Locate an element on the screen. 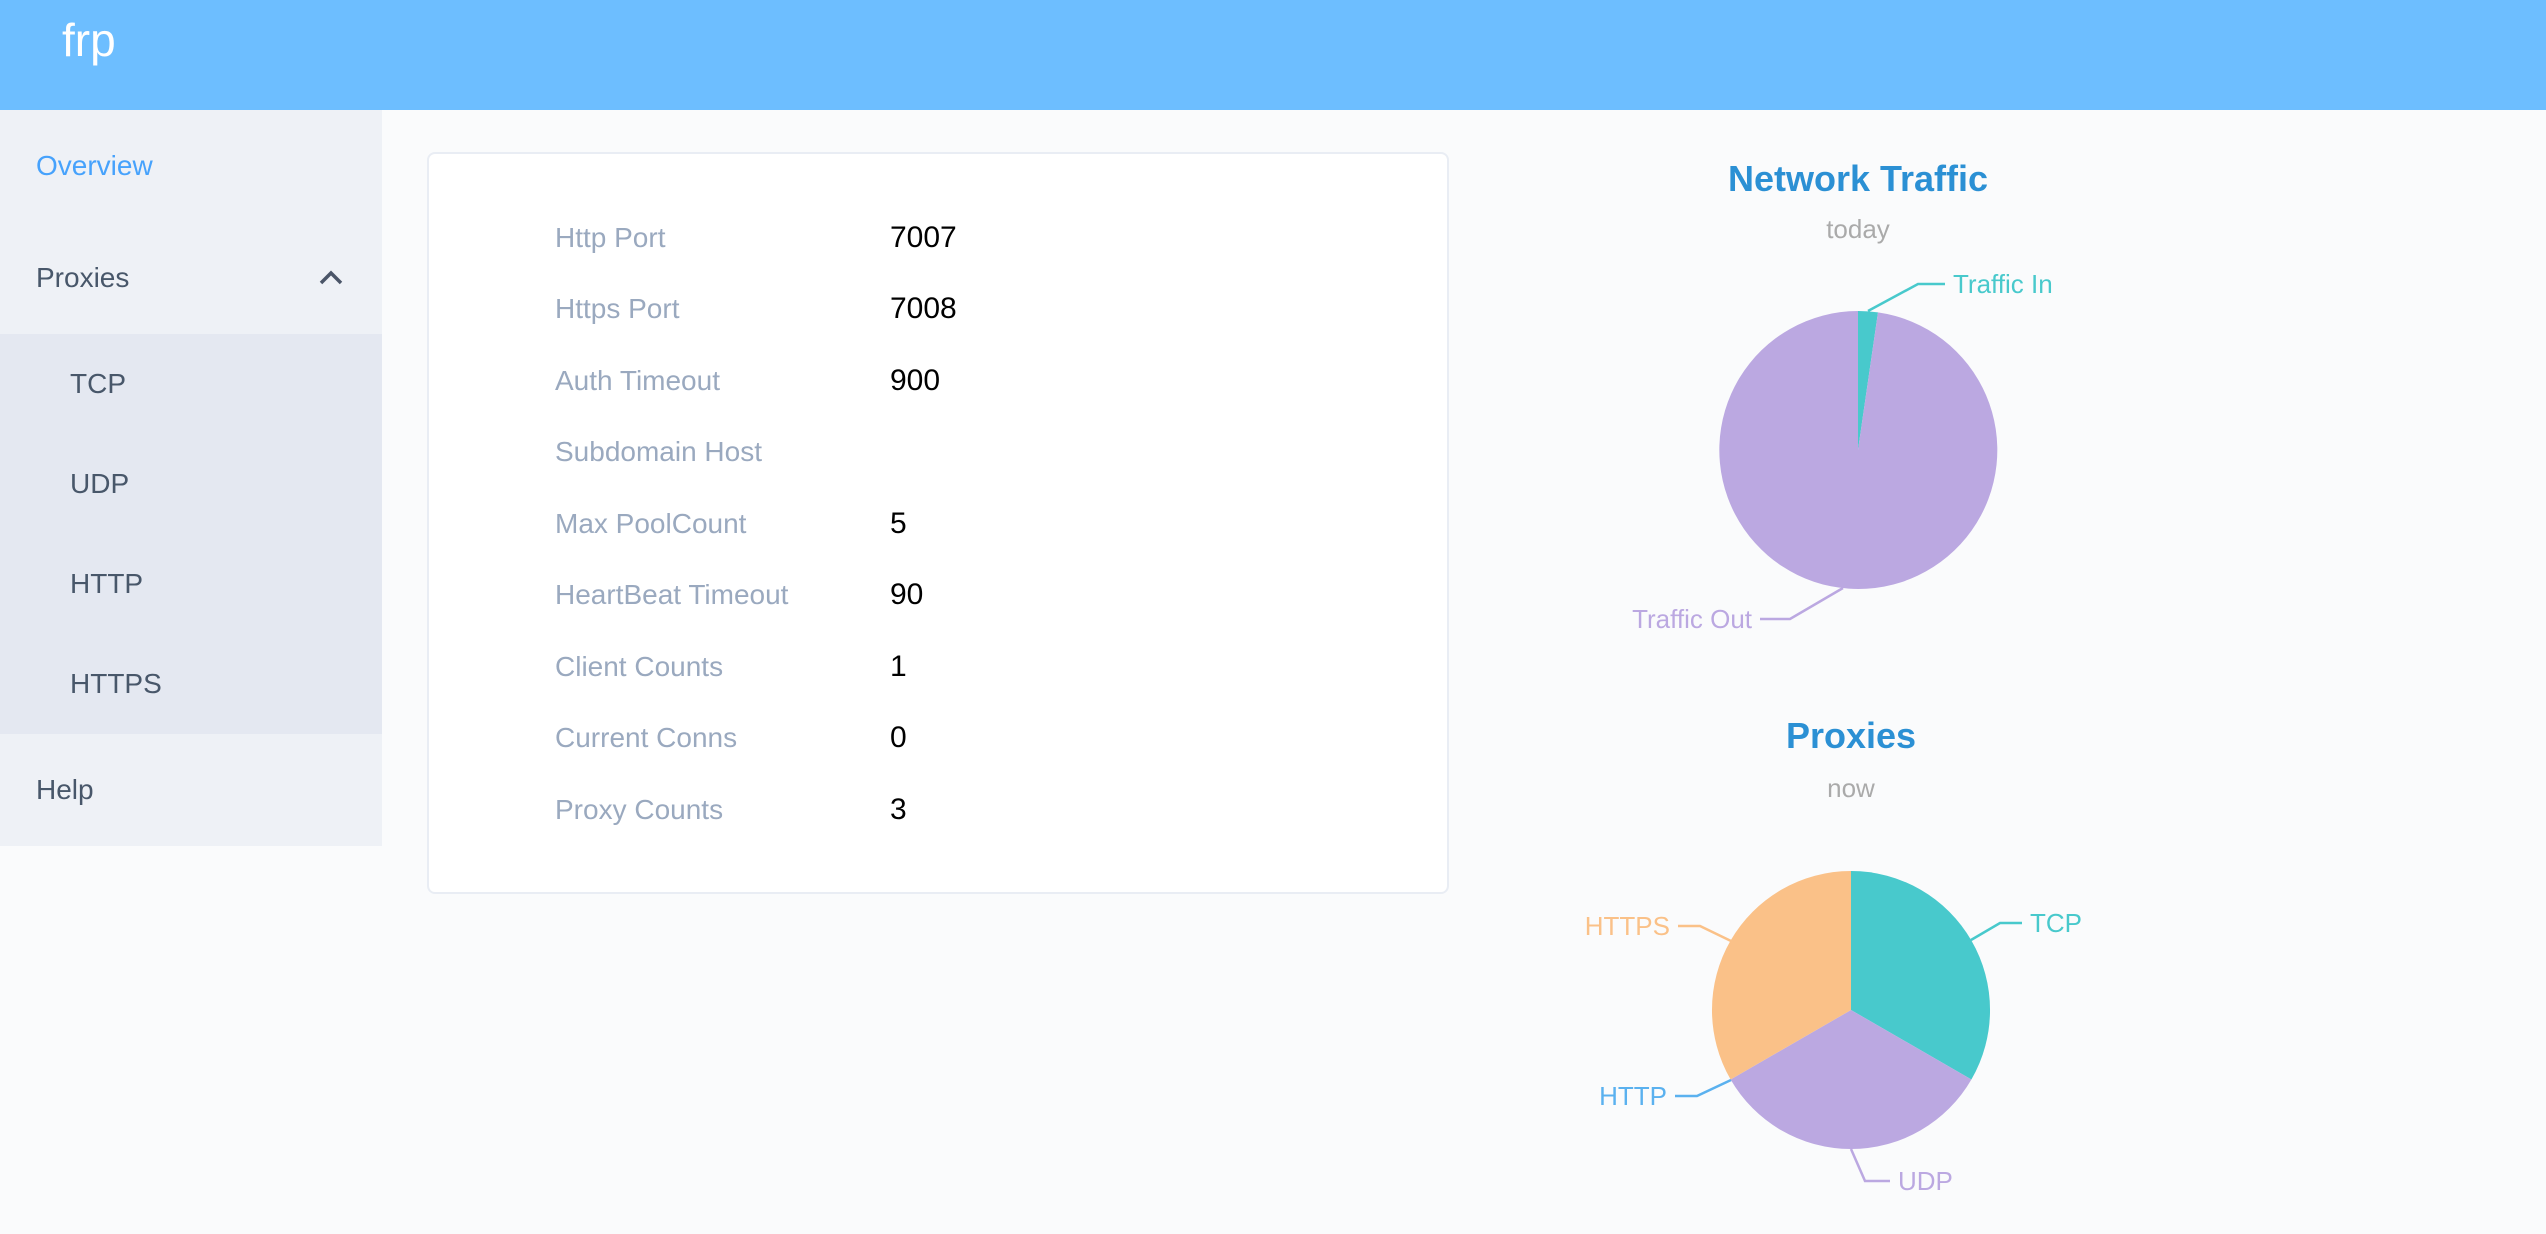 The image size is (2546, 1234). pie-slice-tcp is located at coordinates (1921, 975).